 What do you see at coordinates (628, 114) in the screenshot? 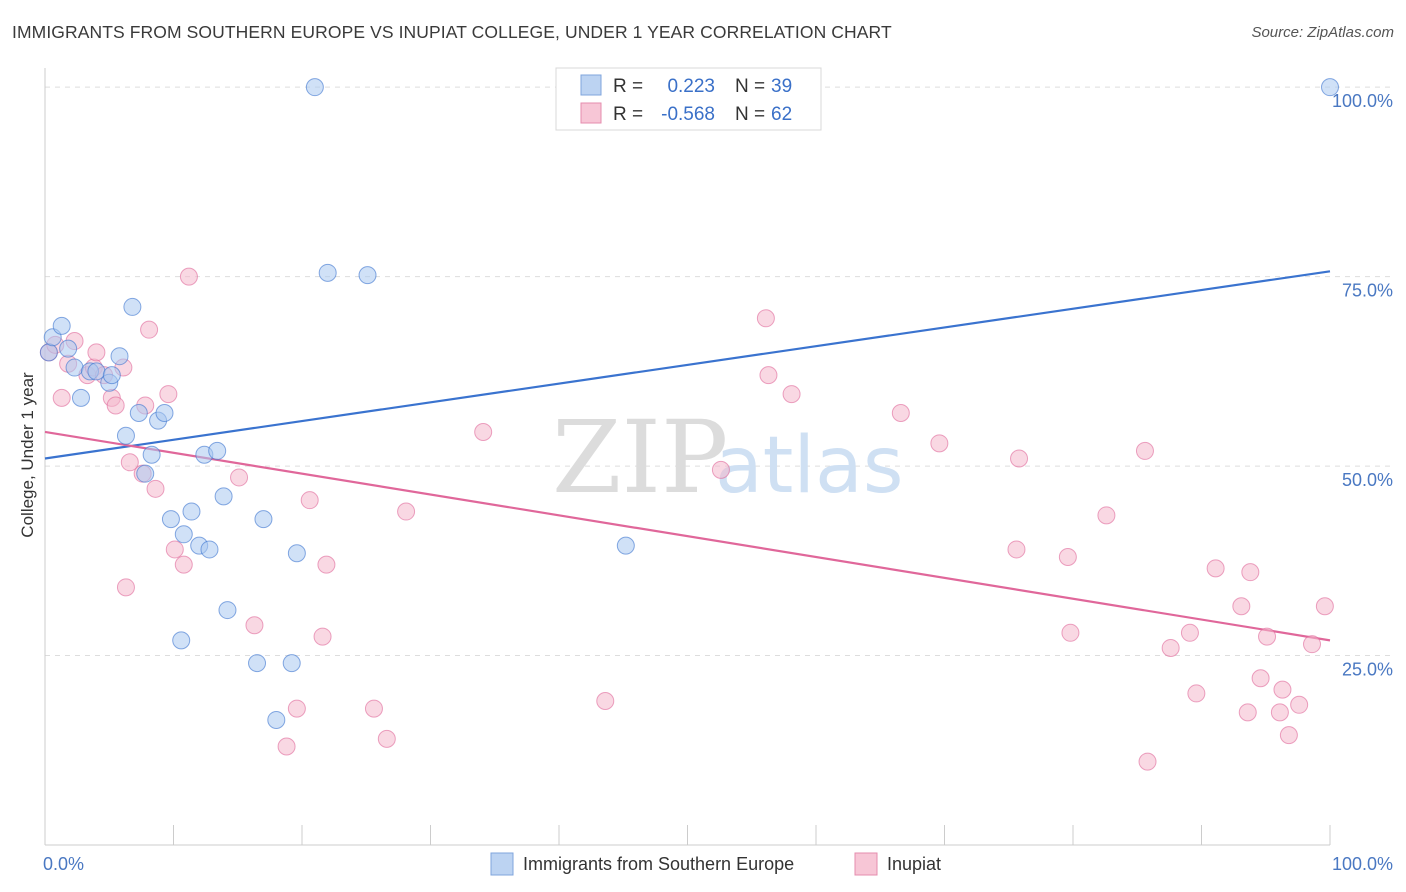
I see `legend-r-label-2: R =` at bounding box center [628, 114].